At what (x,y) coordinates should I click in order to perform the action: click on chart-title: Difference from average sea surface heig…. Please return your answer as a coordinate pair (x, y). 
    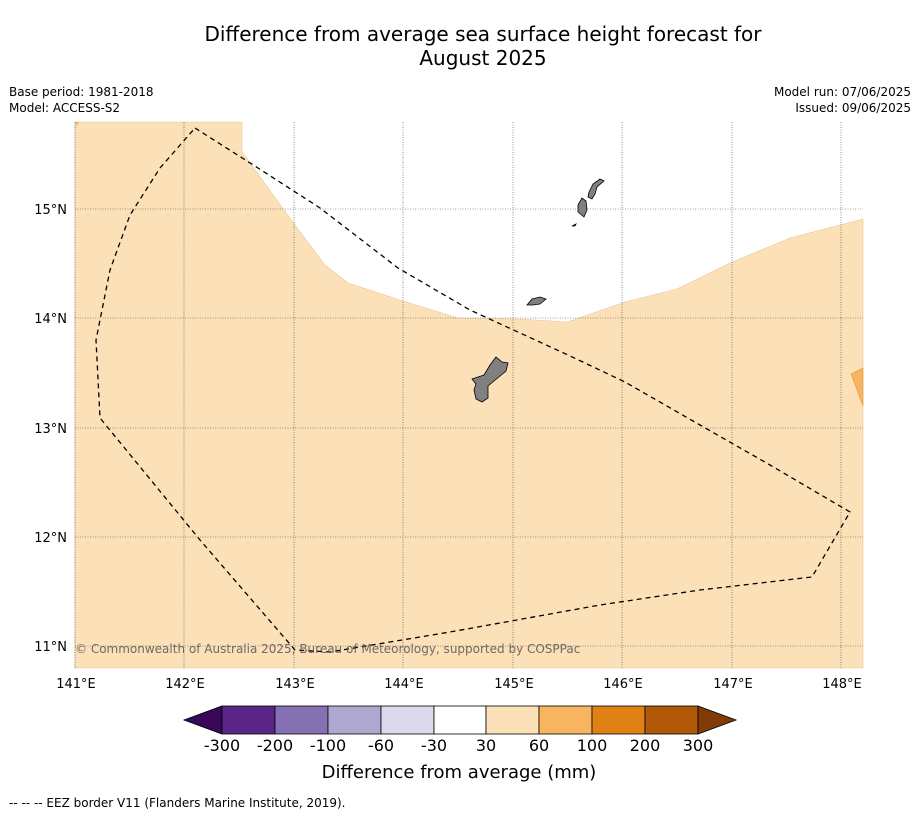
    Looking at the image, I should click on (459, 46).